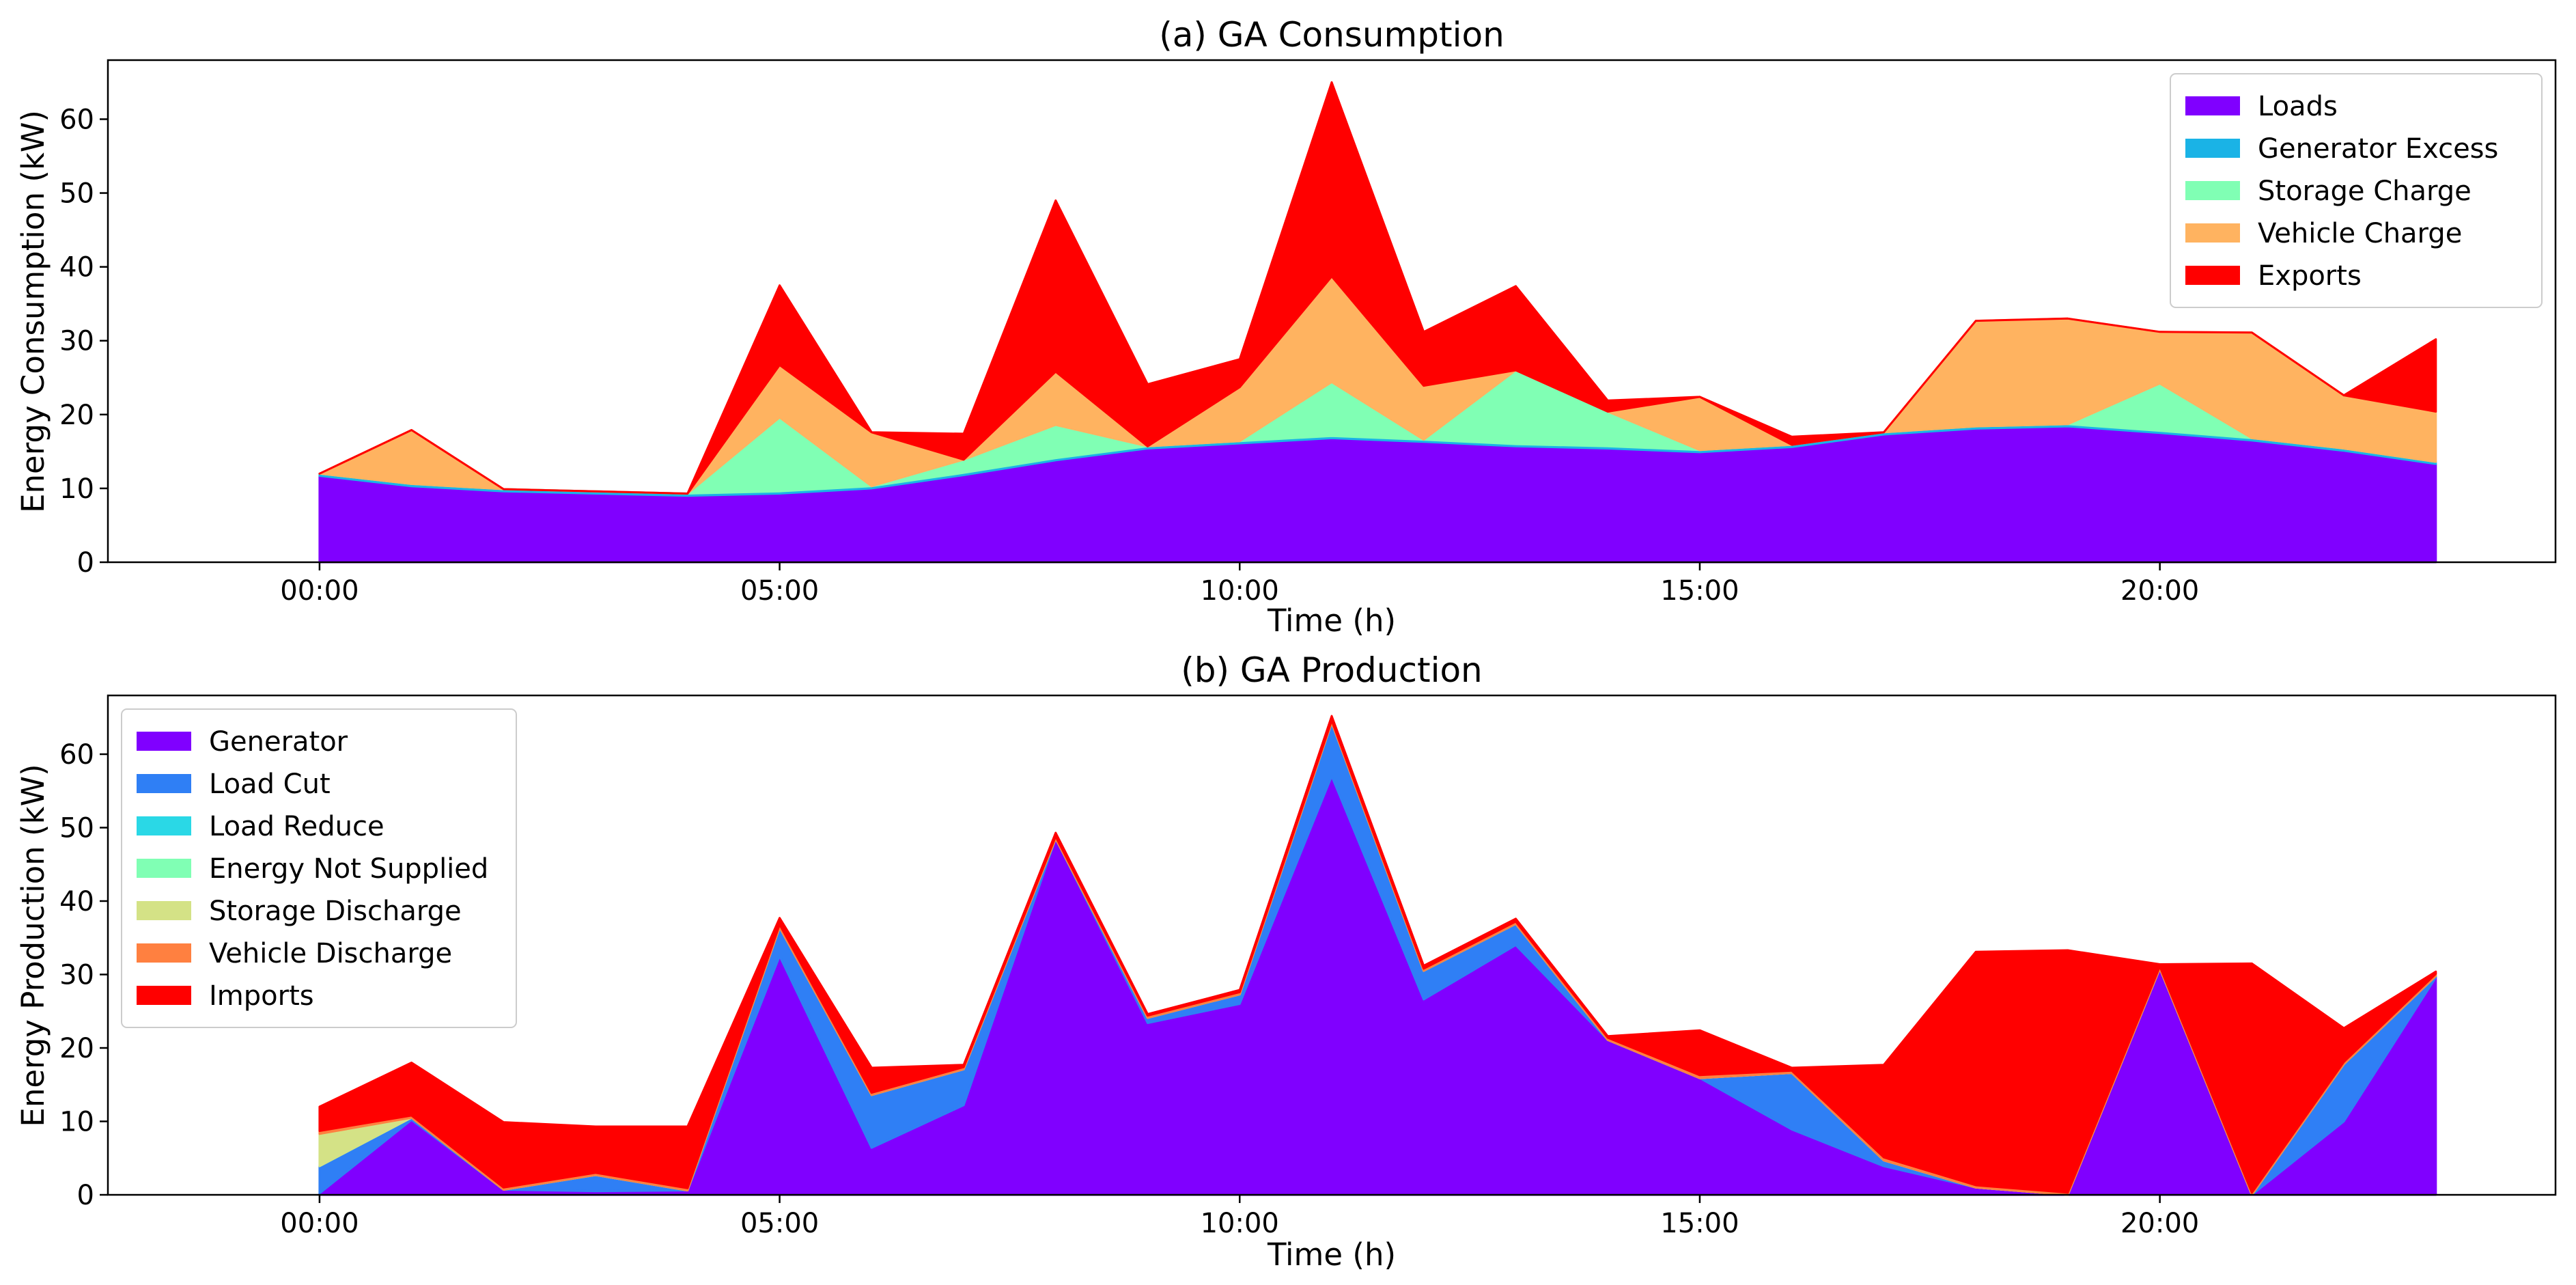 This screenshot has width=2576, height=1285. I want to click on legend-item-vehicle-discharge: Vehicle Discharge, so click(294, 953).